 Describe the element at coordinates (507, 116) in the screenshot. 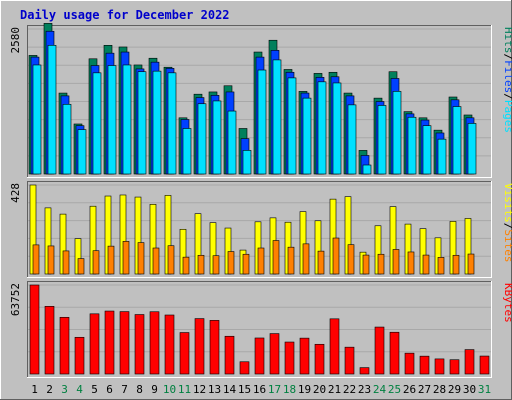

I see `legend-entry: Pages` at that location.